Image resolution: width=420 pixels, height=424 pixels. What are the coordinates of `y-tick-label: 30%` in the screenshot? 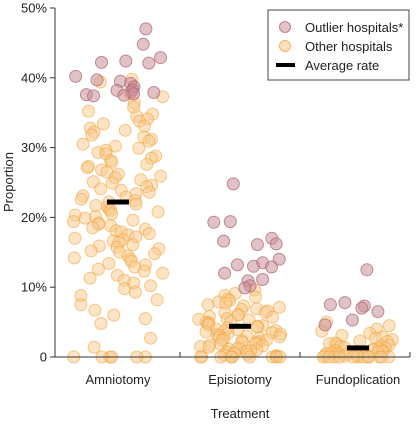 It's located at (34, 147).